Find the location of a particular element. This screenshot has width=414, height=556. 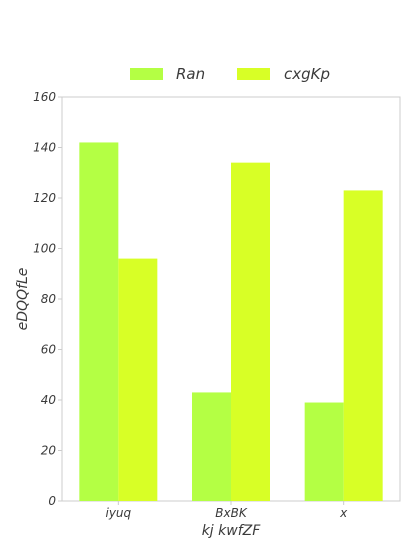

y-tick-label: 140 is located at coordinates (44, 148).